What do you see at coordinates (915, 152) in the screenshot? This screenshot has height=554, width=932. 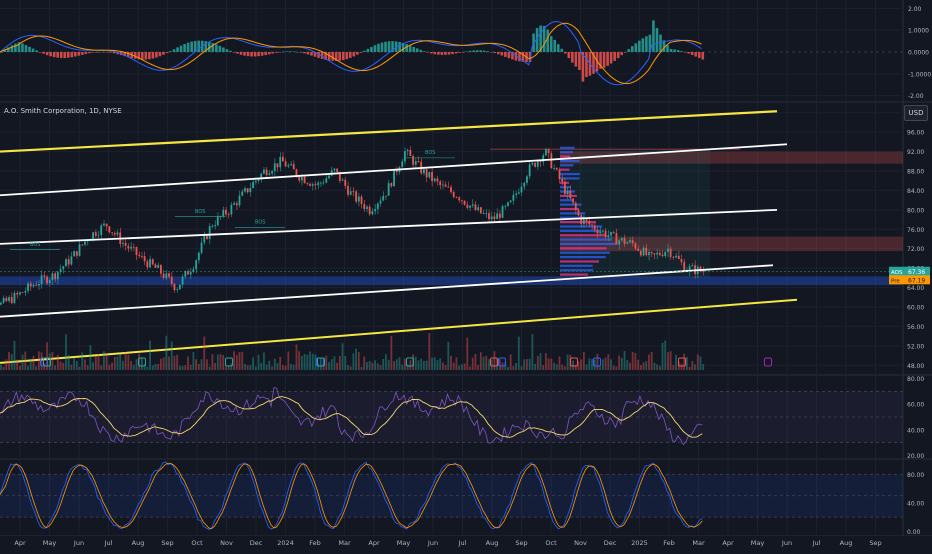 I see `price-tick-label: 92.00` at bounding box center [915, 152].